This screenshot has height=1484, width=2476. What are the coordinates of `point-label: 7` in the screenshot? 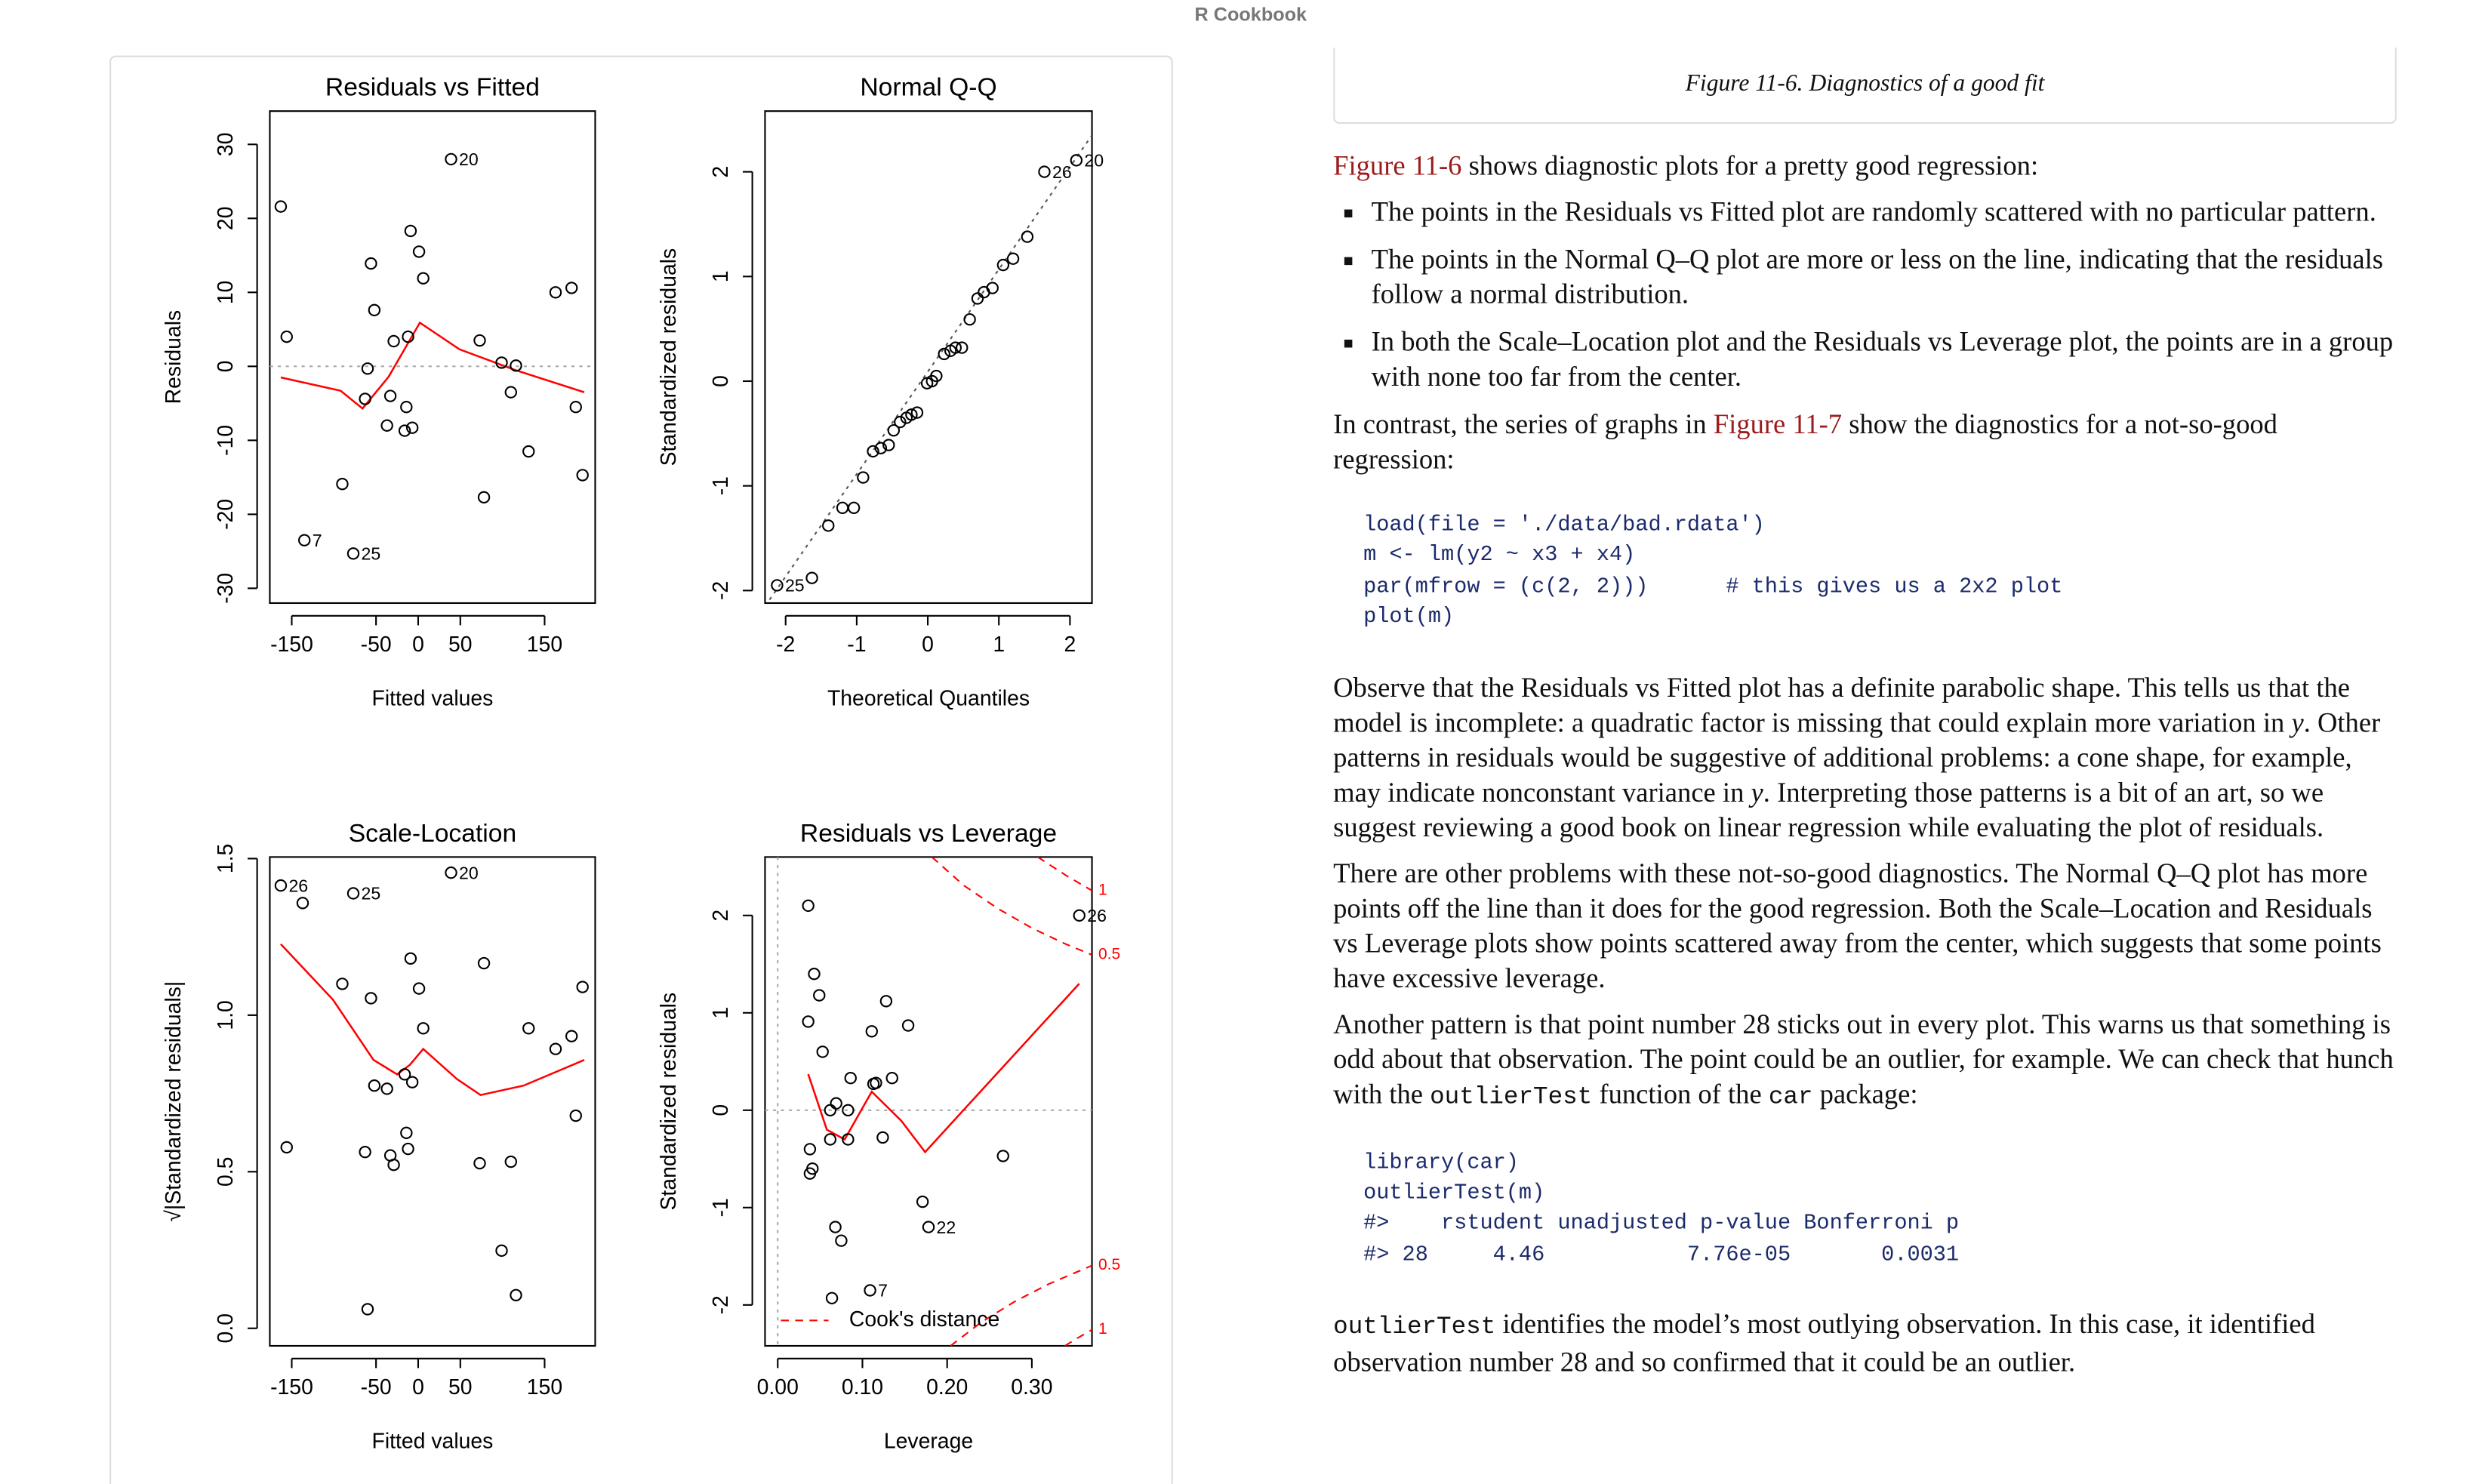 It's located at (883, 1291).